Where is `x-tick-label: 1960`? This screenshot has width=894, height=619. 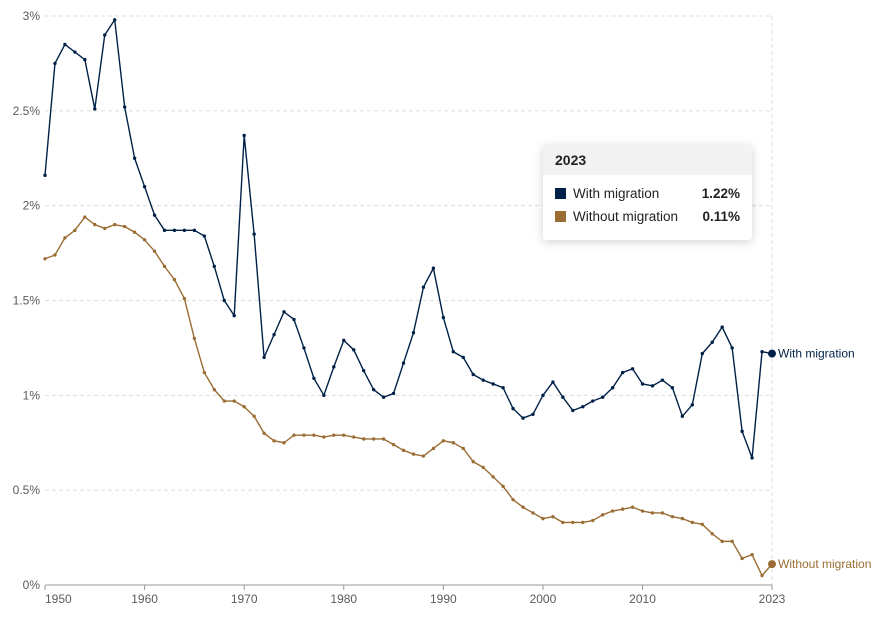 x-tick-label: 1960 is located at coordinates (144, 599).